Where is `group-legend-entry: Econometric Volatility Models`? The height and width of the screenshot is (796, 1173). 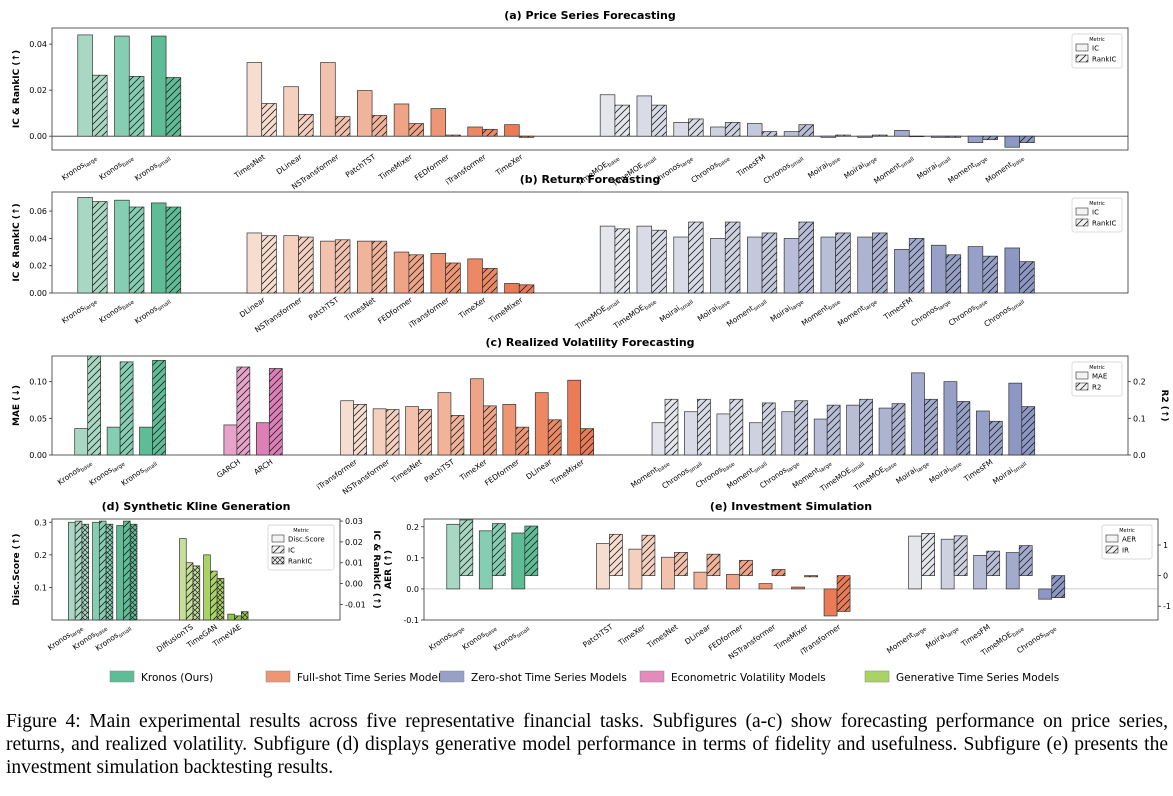
group-legend-entry: Econometric Volatility Models is located at coordinates (748, 678).